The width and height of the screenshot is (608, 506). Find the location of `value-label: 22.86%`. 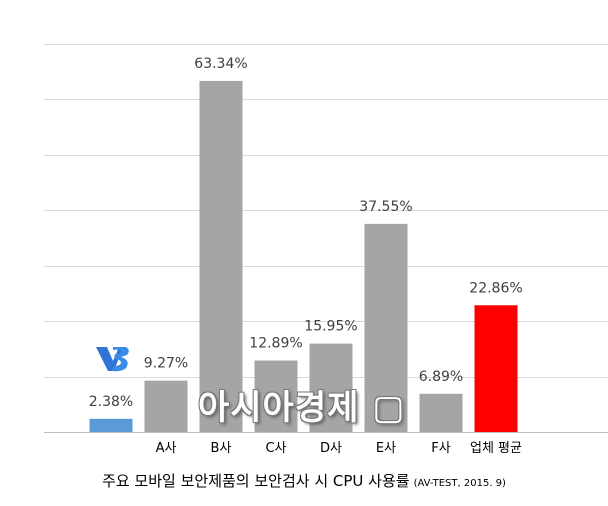

value-label: 22.86% is located at coordinates (495, 288).